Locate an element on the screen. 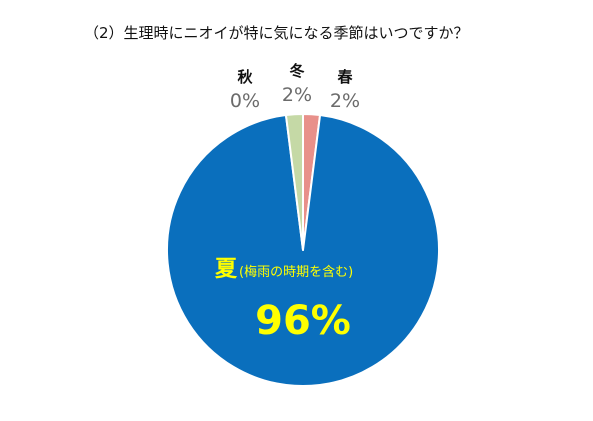  label-spring-value: 2% is located at coordinates (345, 101).